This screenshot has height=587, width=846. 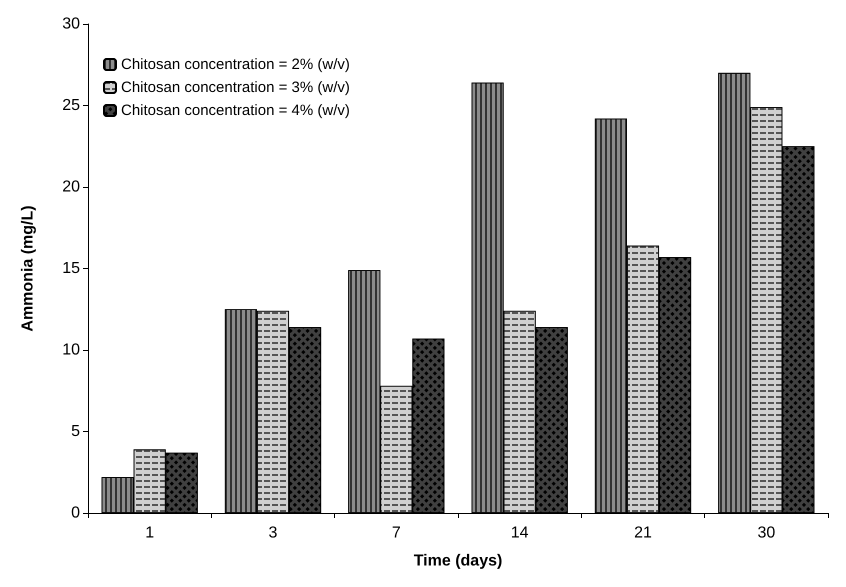 I want to click on y-tick-label: 0, so click(x=75, y=513).